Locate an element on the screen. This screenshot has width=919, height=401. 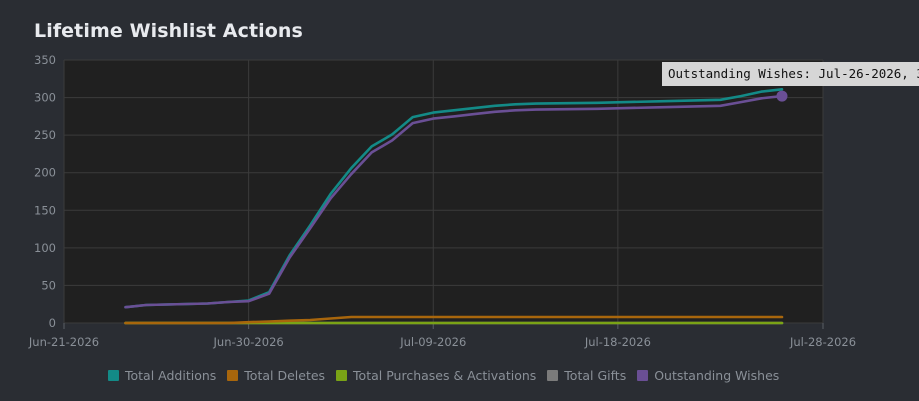
chart-title: Lifetime Wishlist Actions is located at coordinates (168, 31).